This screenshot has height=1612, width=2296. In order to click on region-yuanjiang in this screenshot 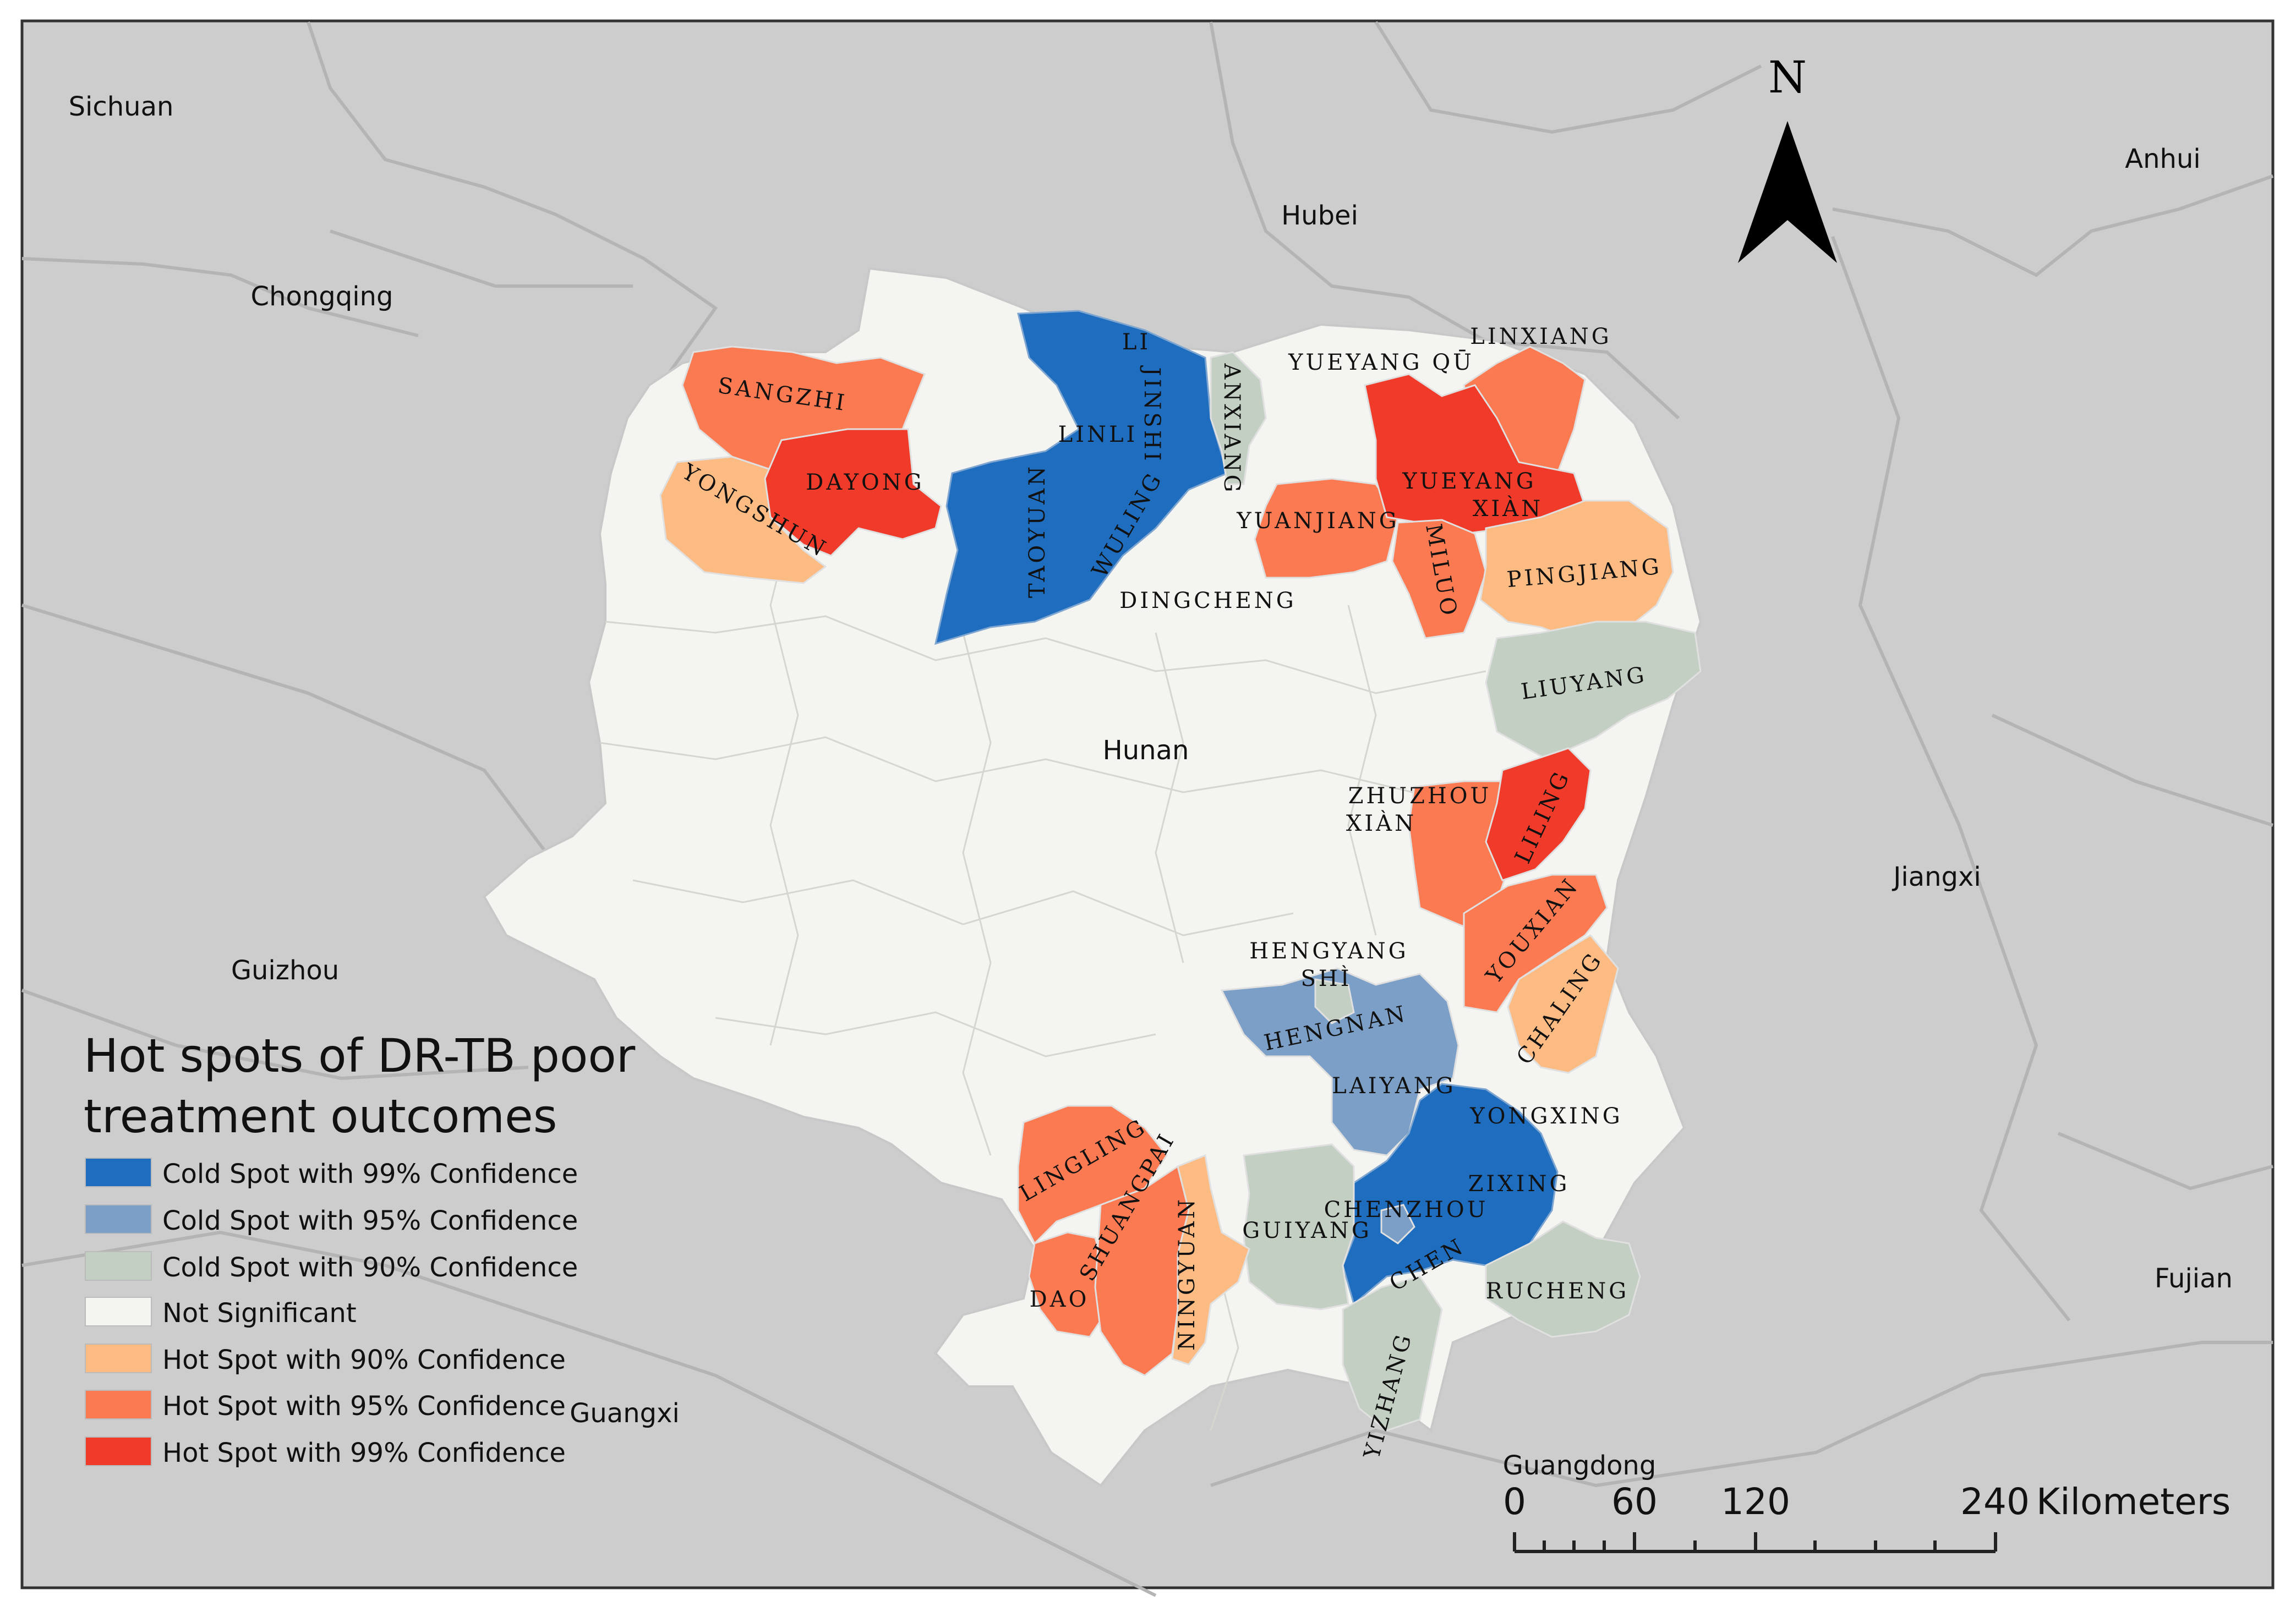, I will do `click(1326, 529)`.